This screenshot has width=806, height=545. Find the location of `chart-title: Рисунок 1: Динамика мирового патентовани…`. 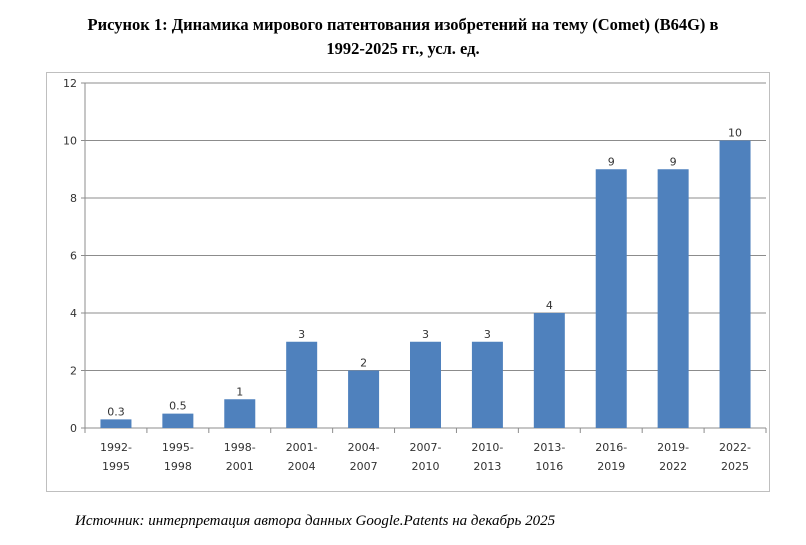

chart-title: Рисунок 1: Динамика мирового патентовани… is located at coordinates (403, 37).